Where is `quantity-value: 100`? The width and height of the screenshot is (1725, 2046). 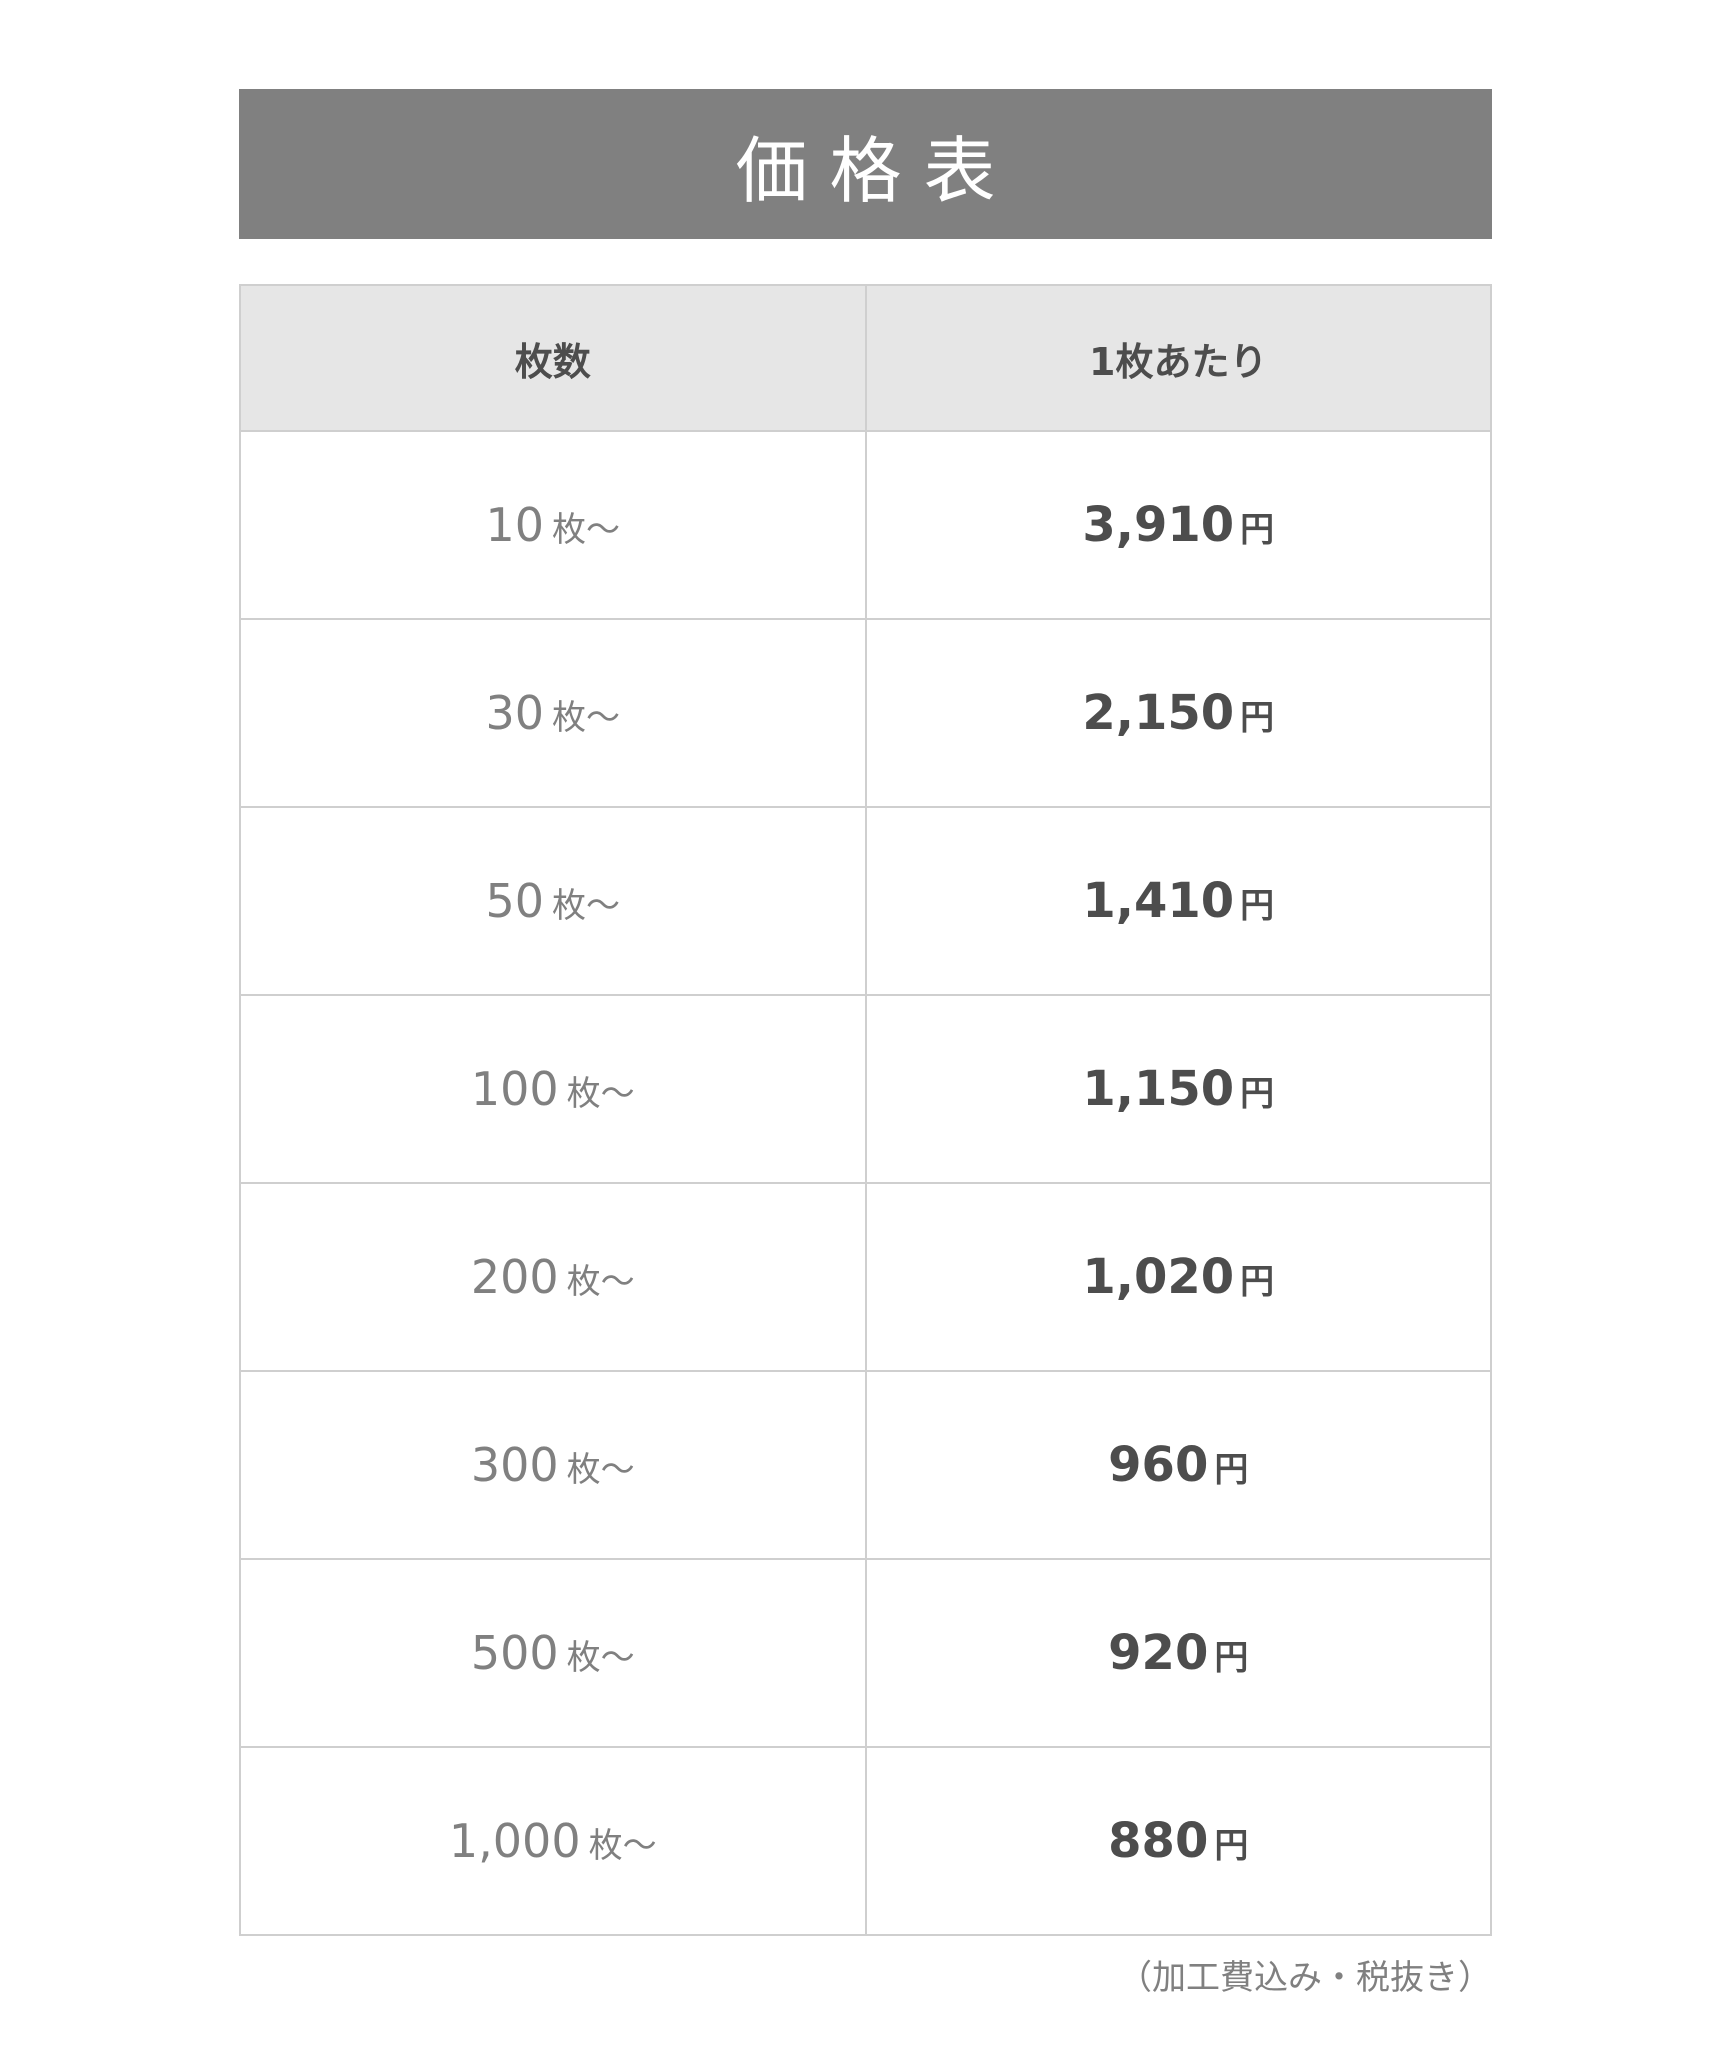 quantity-value: 100 is located at coordinates (514, 1089).